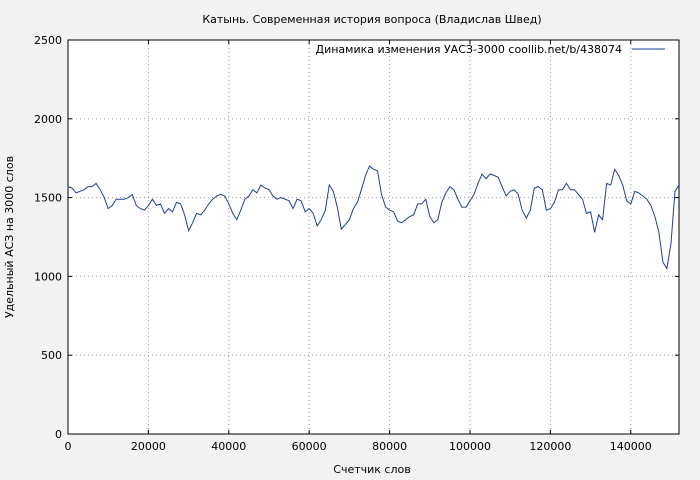  What do you see at coordinates (48, 40) in the screenshot?
I see `y-tick-label: 2500` at bounding box center [48, 40].